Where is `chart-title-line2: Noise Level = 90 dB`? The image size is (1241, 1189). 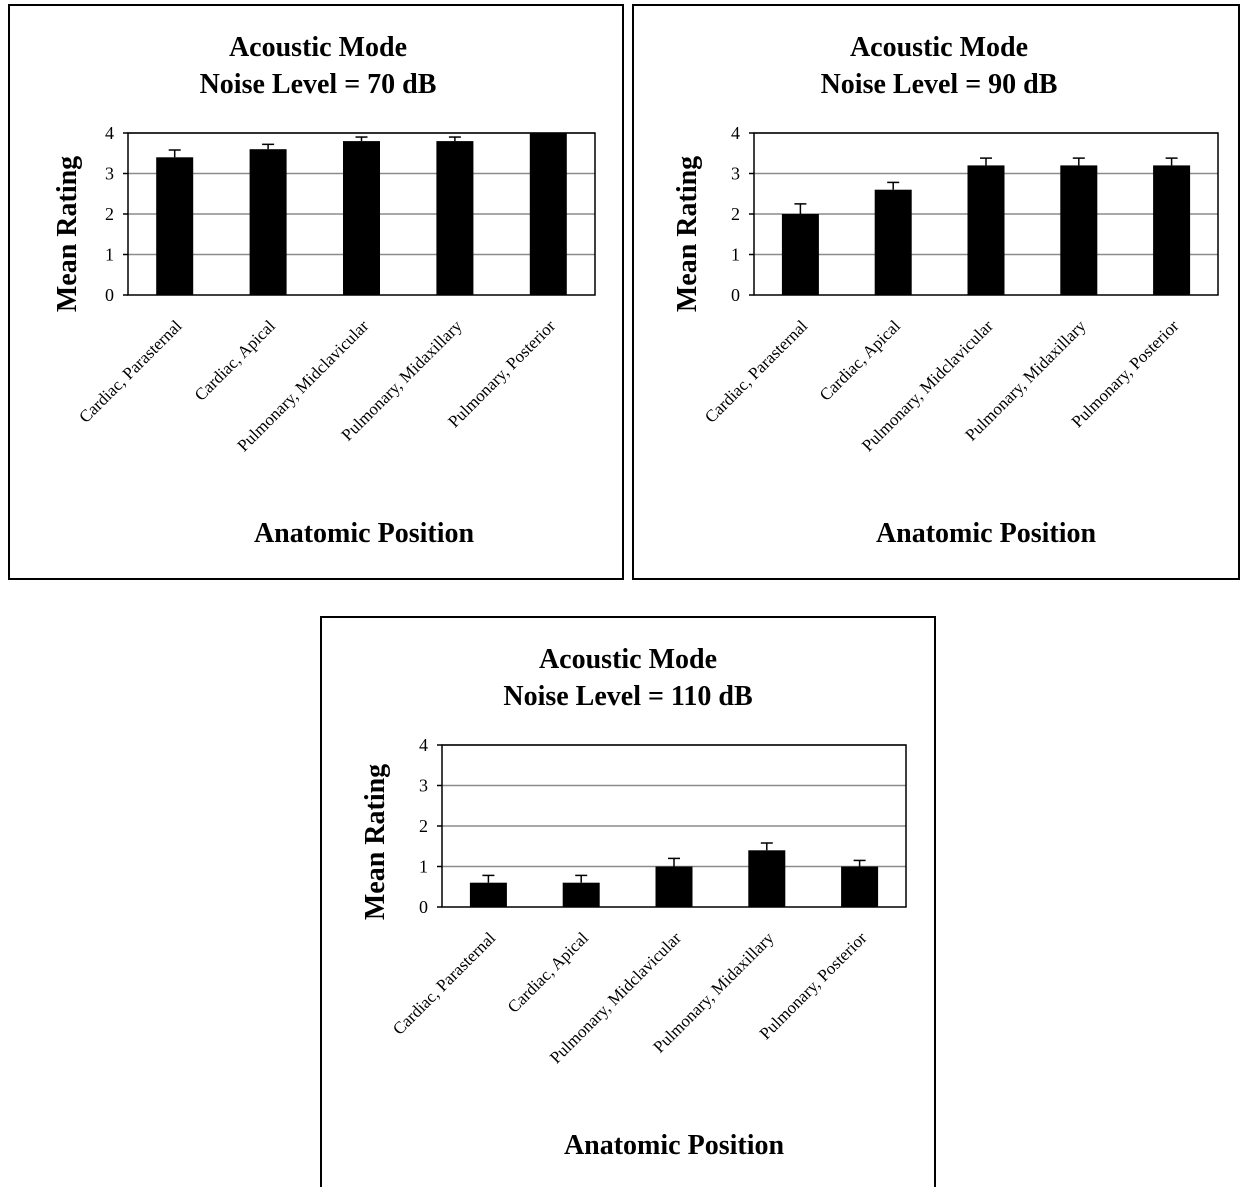
chart-title-line2: Noise Level = 90 dB is located at coordinates (939, 84).